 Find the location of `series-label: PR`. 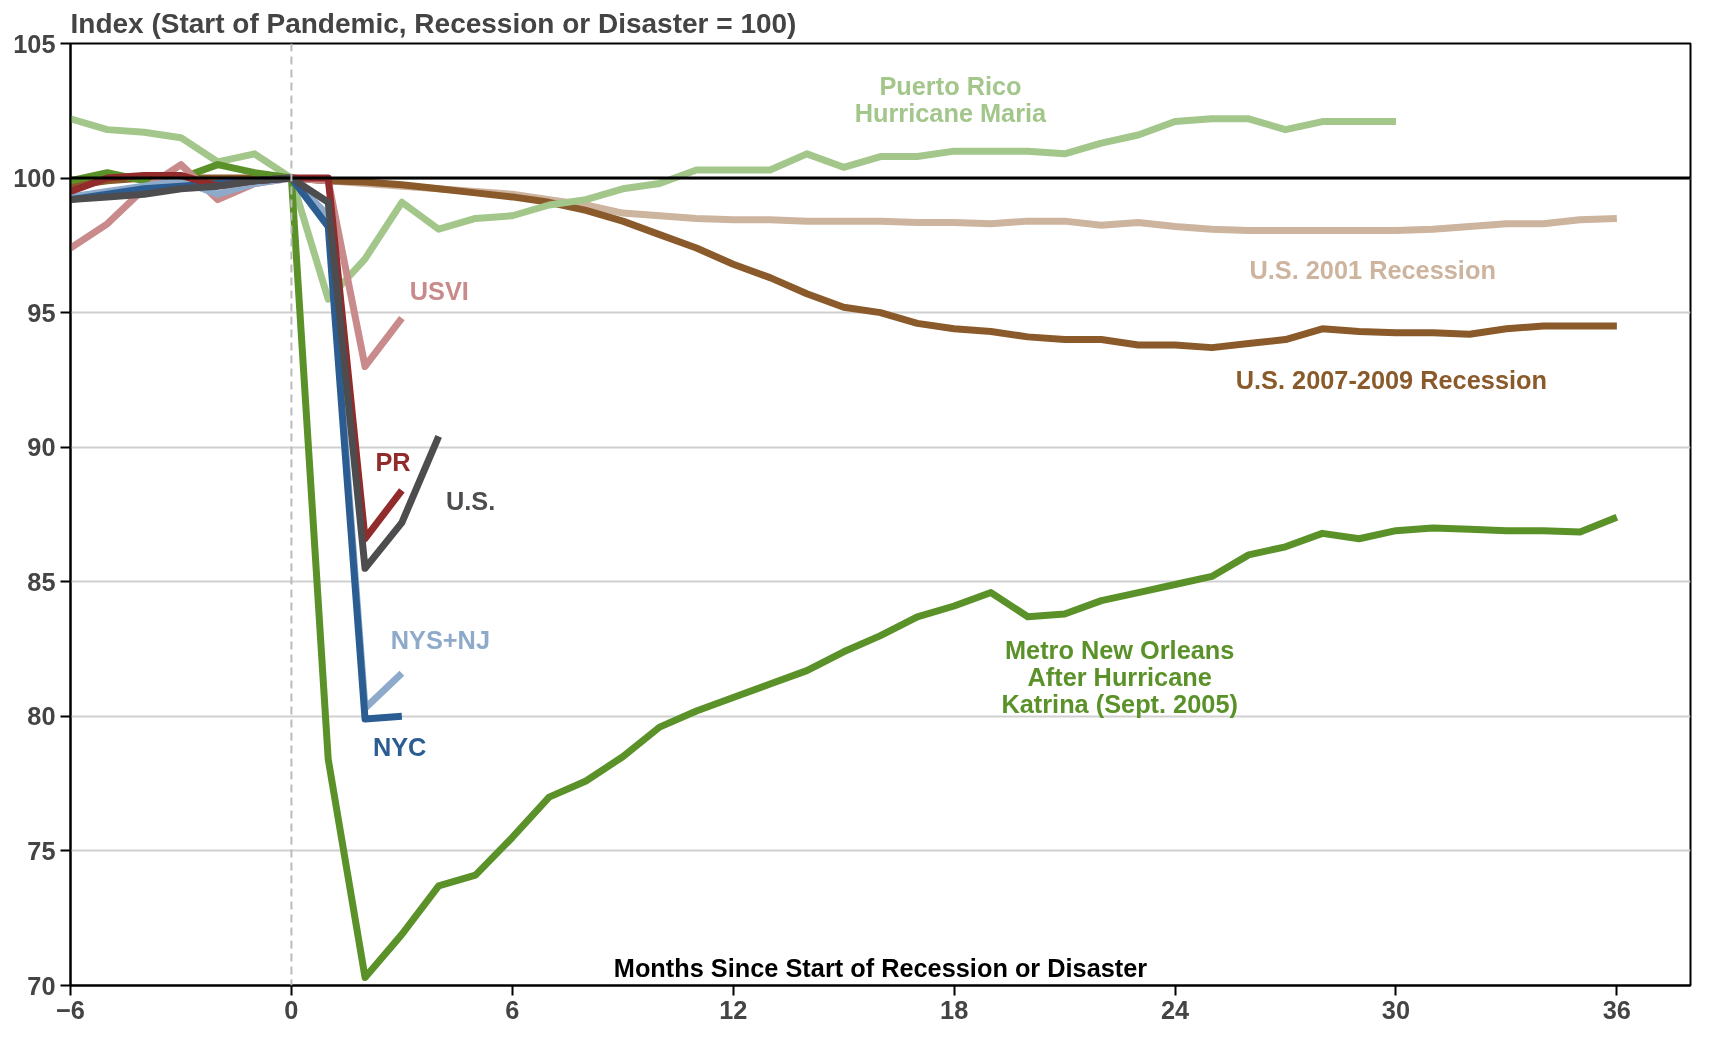

series-label: PR is located at coordinates (393, 461).